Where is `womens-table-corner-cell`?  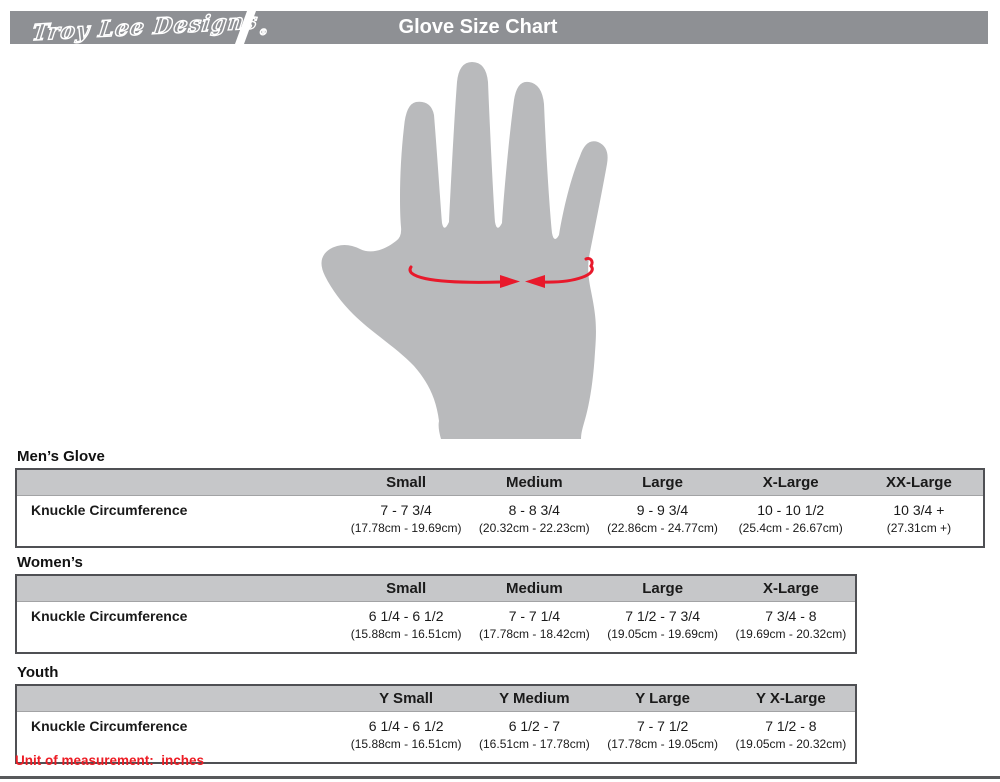
womens-table-corner-cell is located at coordinates (179, 589).